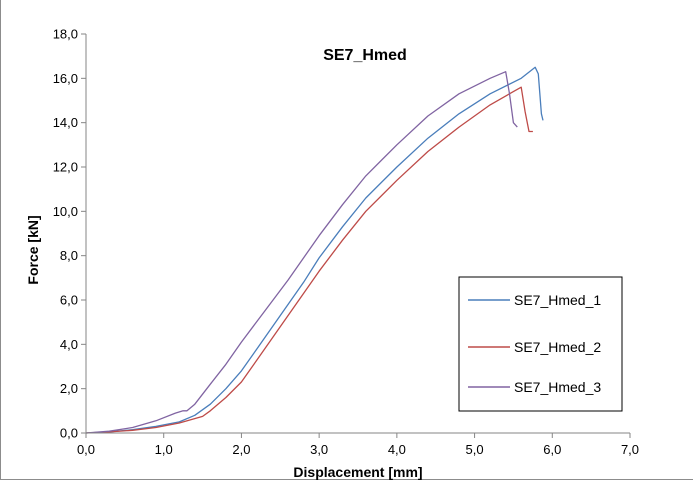 Image resolution: width=694 pixels, height=481 pixels. Describe the element at coordinates (357, 472) in the screenshot. I see `x-axis-title: Displacement [mm]` at that location.